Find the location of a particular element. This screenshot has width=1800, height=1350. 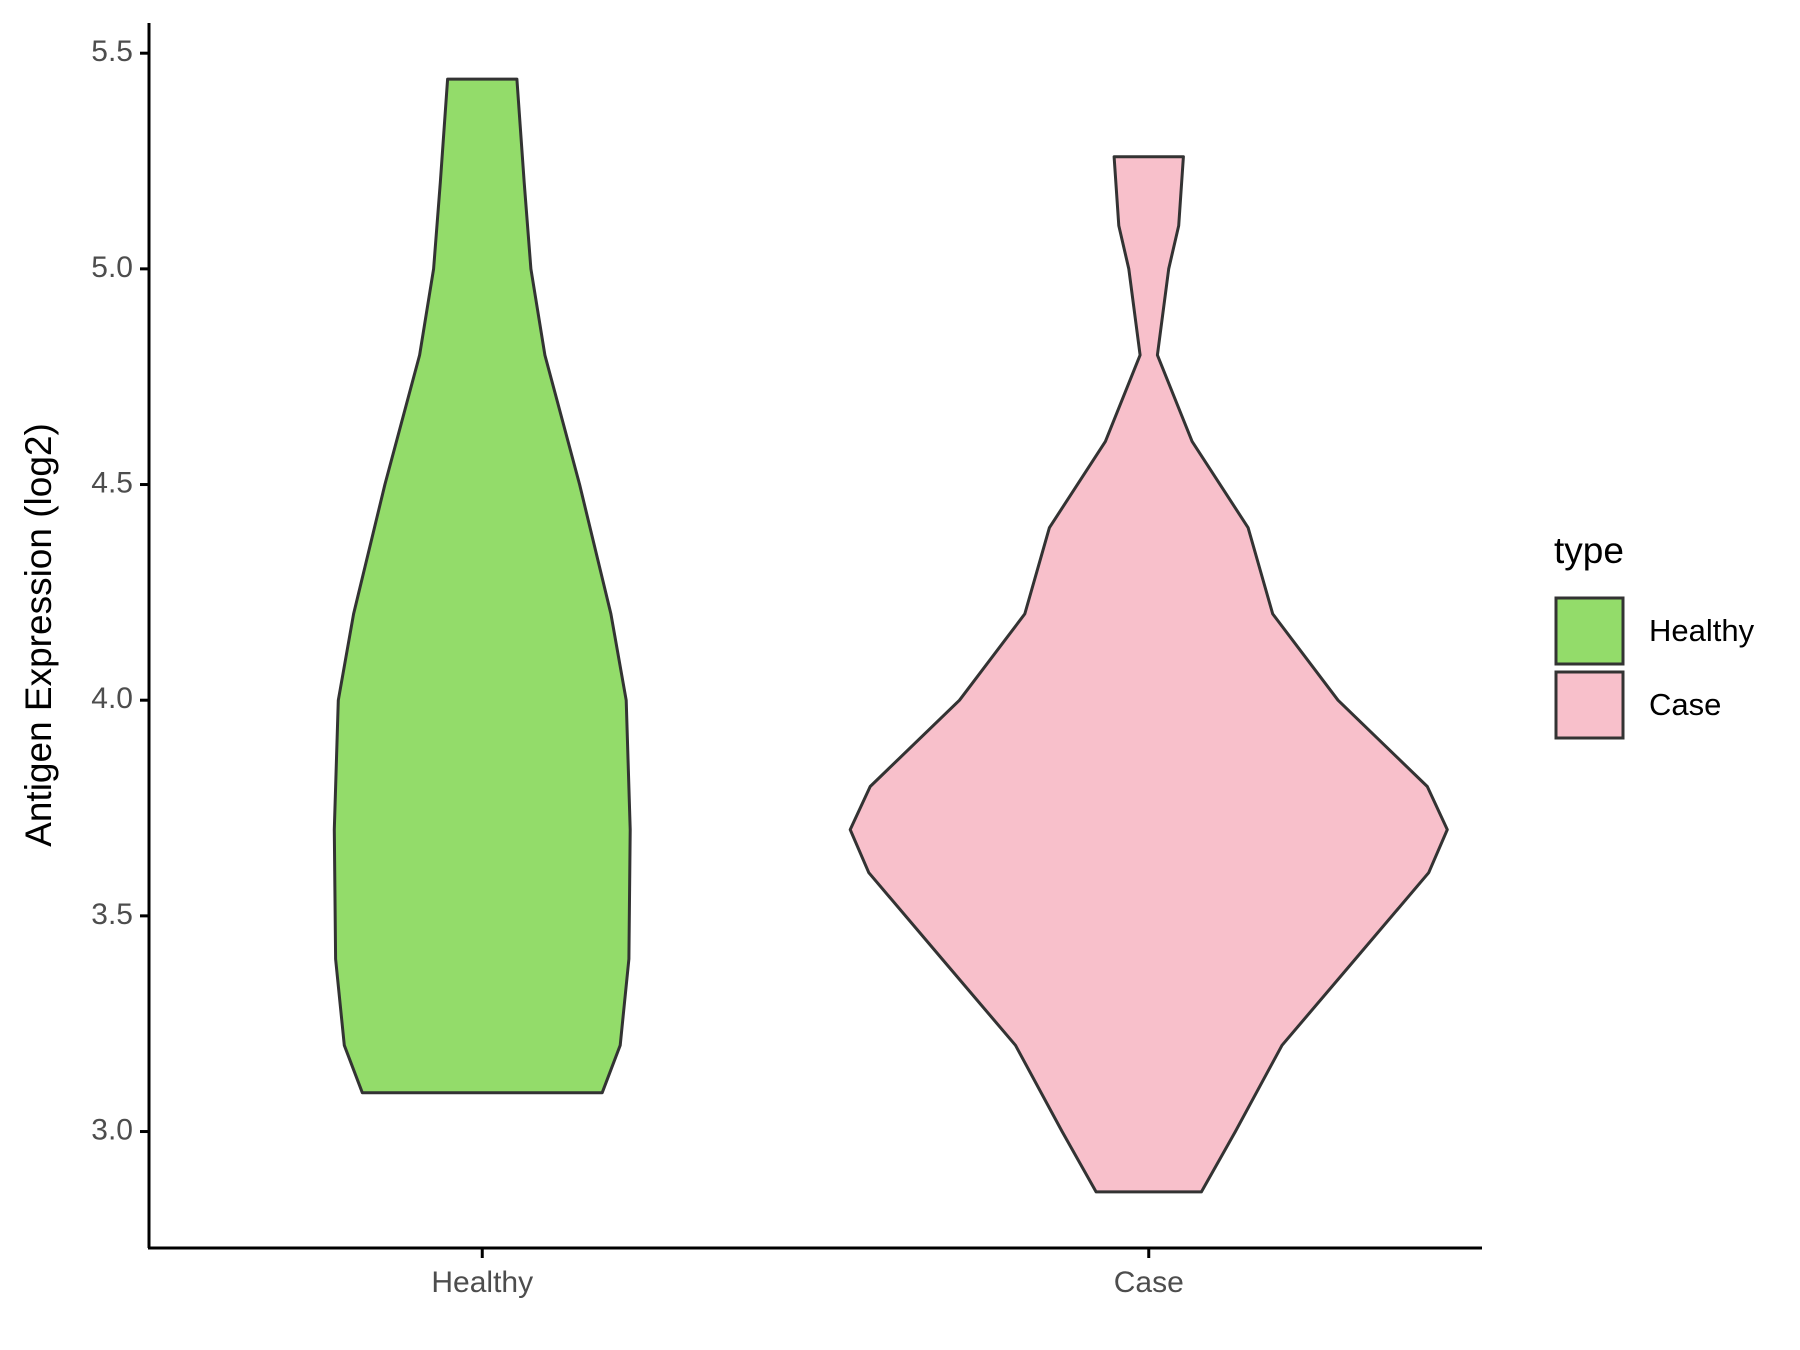

y-tick-label: 3.0 is located at coordinates (112, 1129).